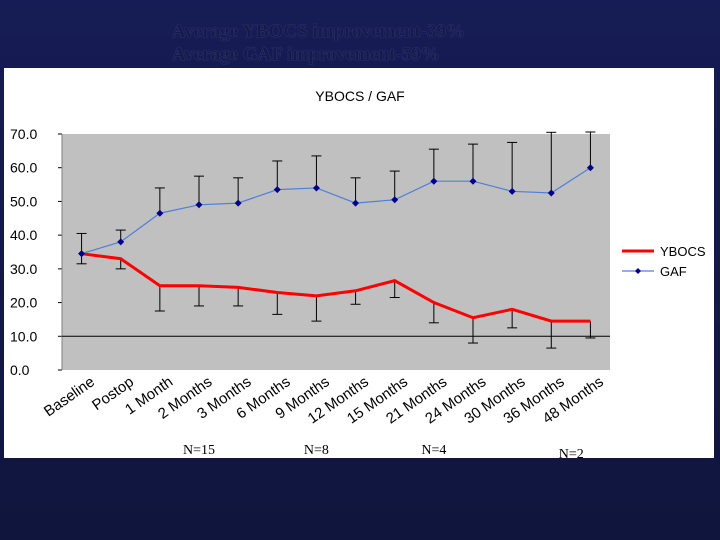 This screenshot has height=540, width=720. What do you see at coordinates (199, 450) in the screenshot?
I see `sample-size-annotation: N=15` at bounding box center [199, 450].